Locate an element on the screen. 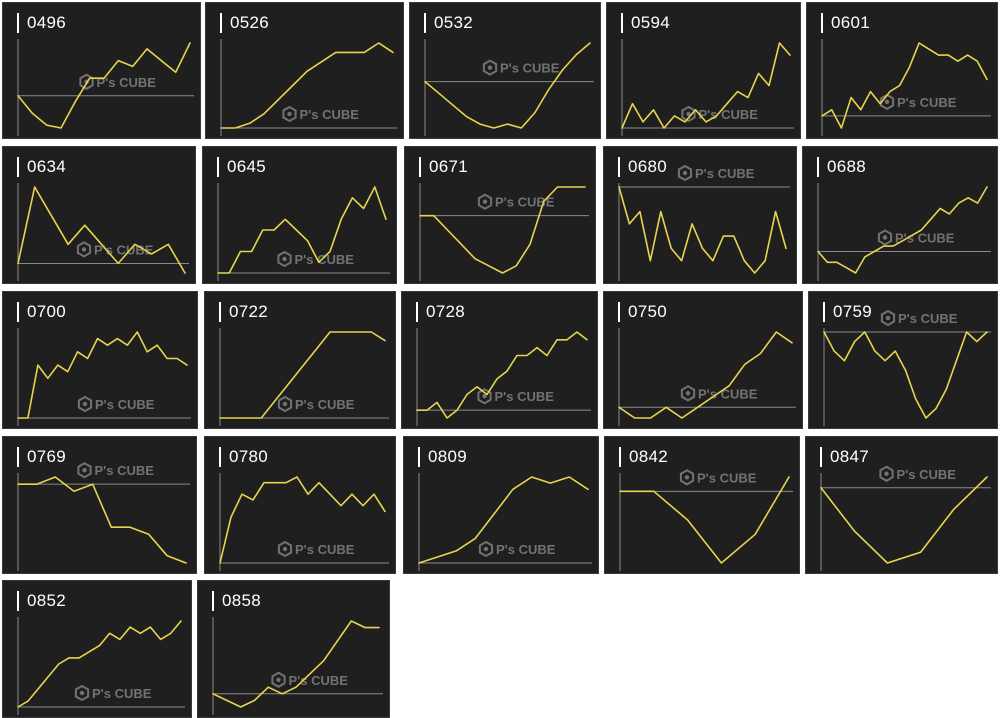 Image resolution: width=1000 pixels, height=718 pixels. chart-panel-0680: P's CUBE 0680 is located at coordinates (700, 215).